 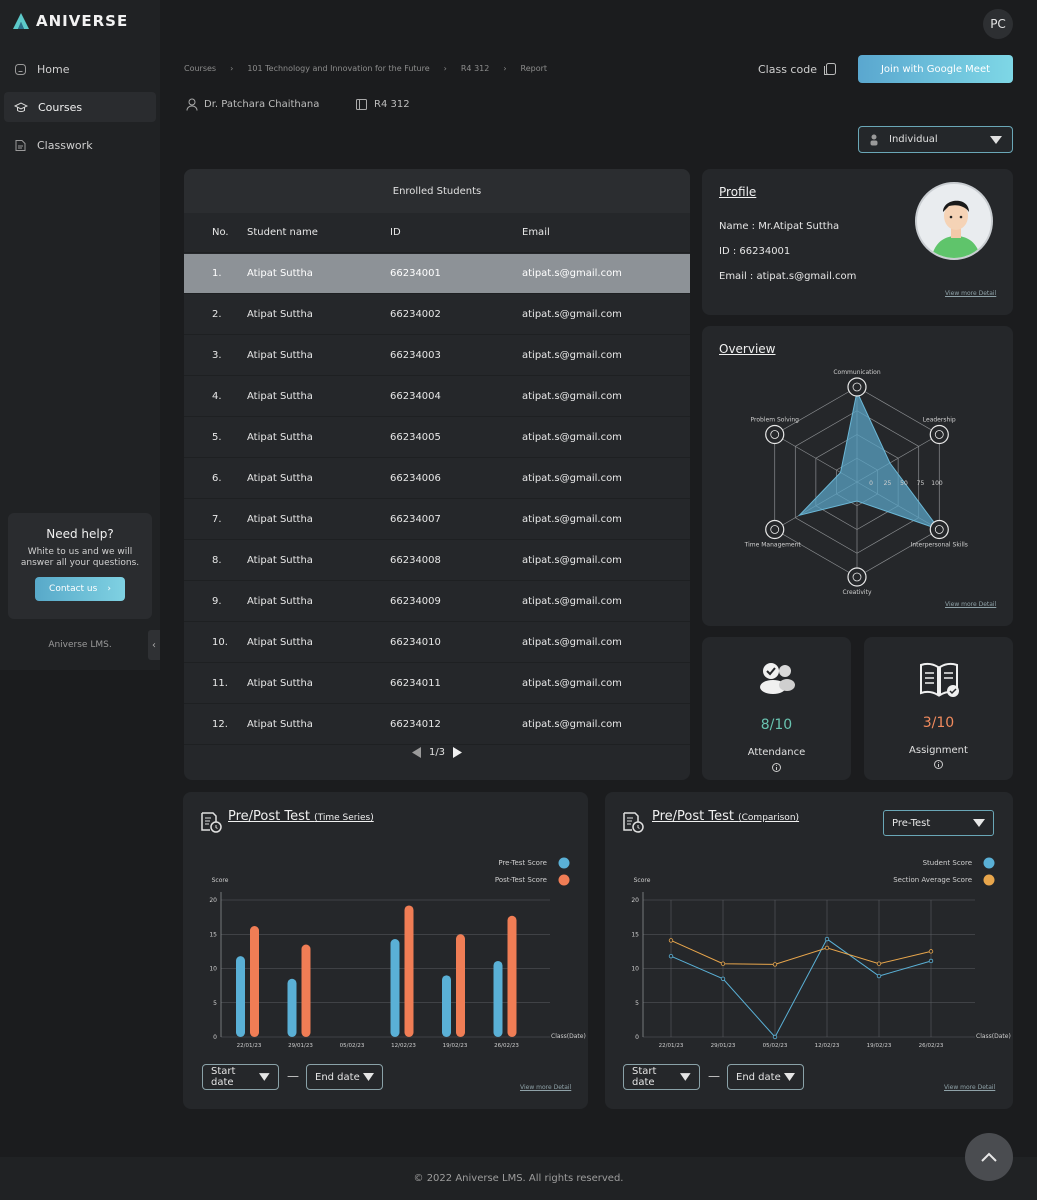 I want to click on radar-axis-label: Interpersonal Skills, so click(x=939, y=545).